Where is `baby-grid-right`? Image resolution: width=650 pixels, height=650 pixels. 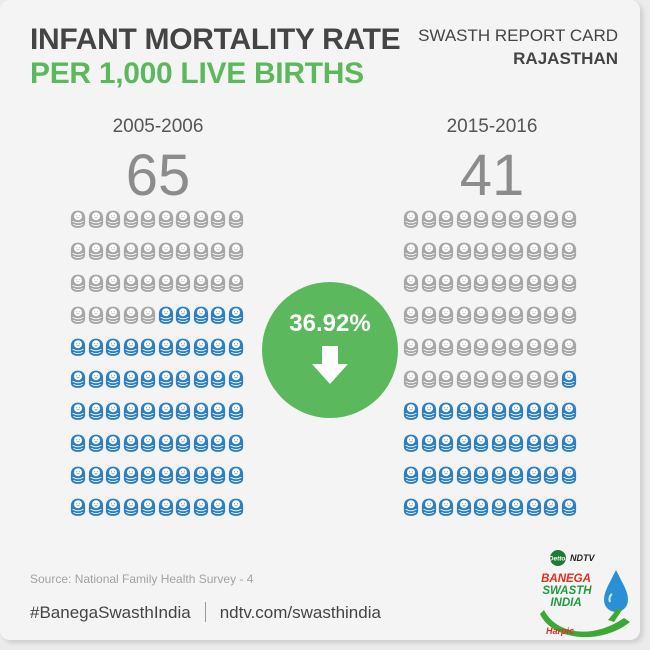
baby-grid-right is located at coordinates (490, 363).